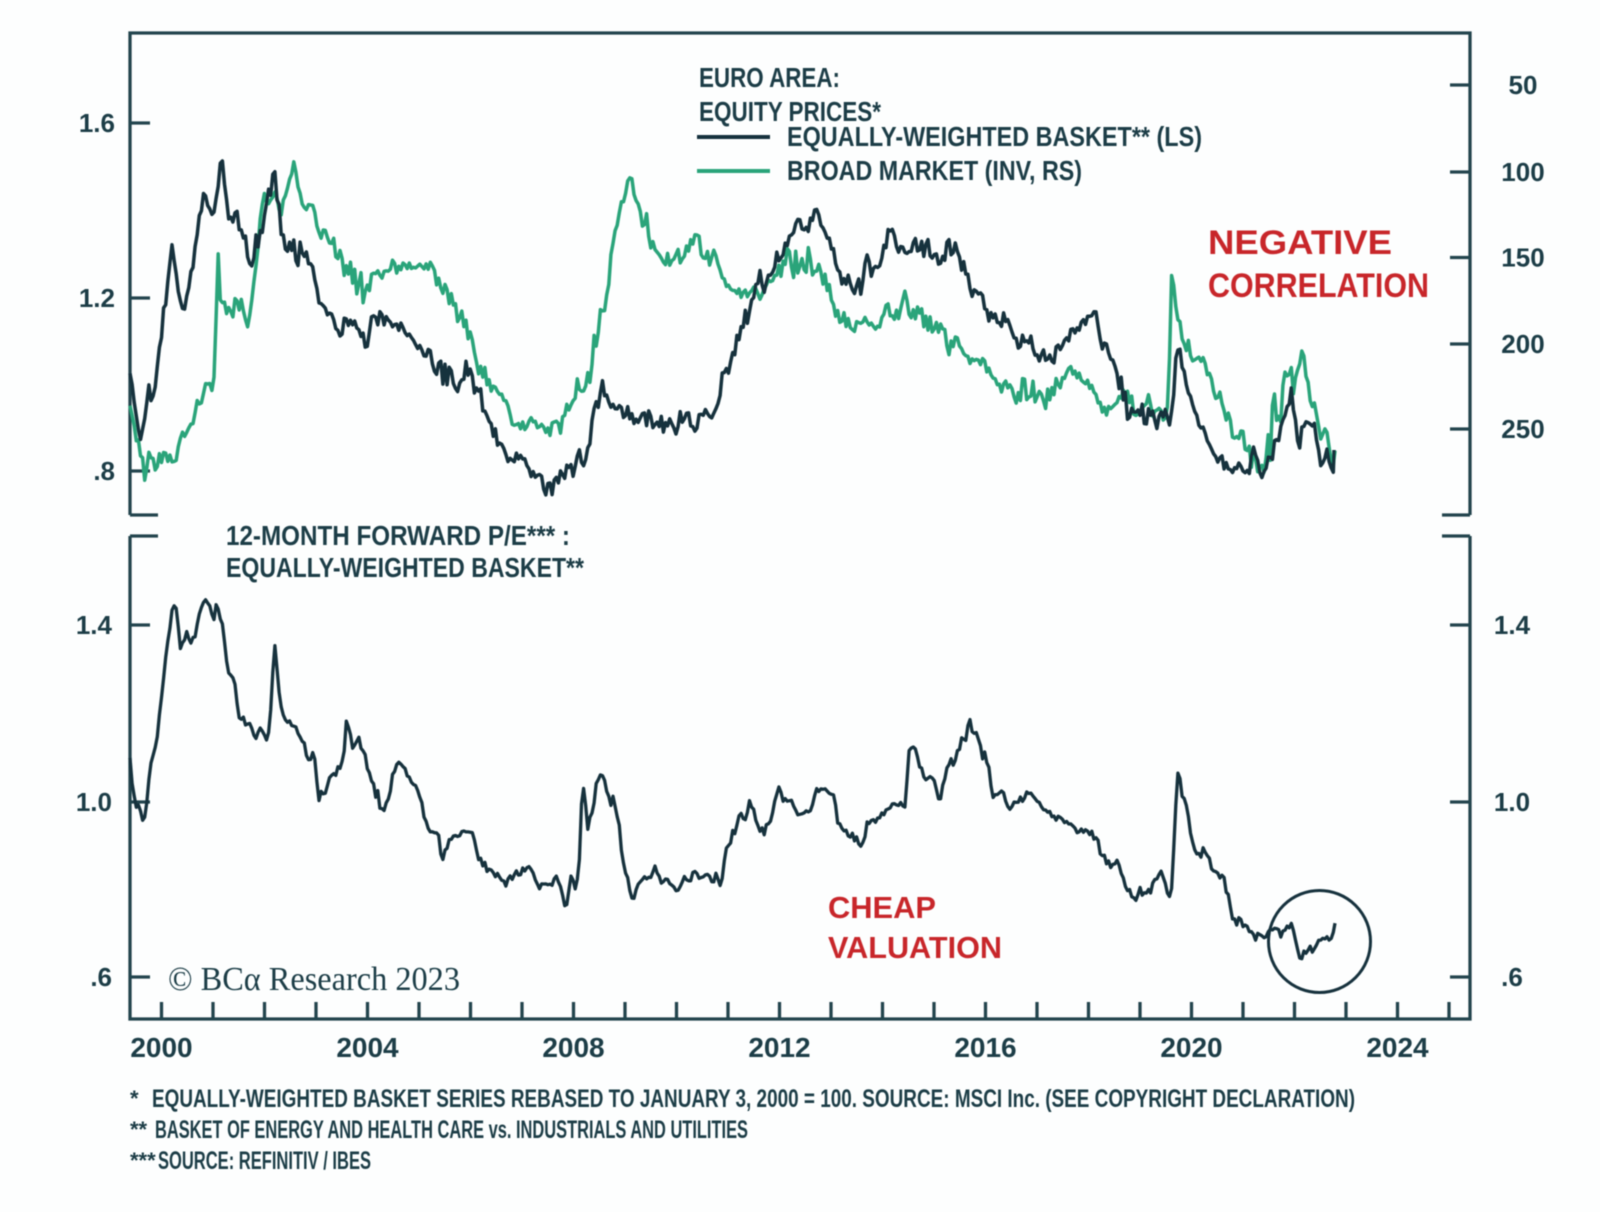 Image resolution: width=1600 pixels, height=1212 pixels. I want to click on svg-text: 100, so click(1522, 172).